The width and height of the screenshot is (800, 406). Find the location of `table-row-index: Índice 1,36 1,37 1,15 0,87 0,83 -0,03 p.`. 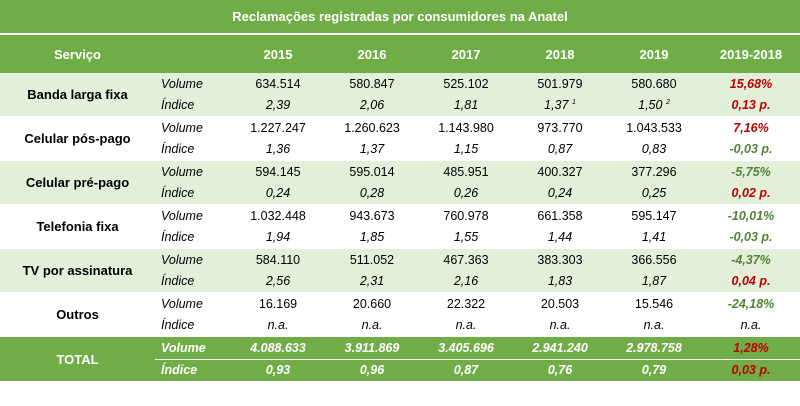

table-row-index: Índice 1,36 1,37 1,15 0,87 0,83 -0,03 p. is located at coordinates (400, 149).